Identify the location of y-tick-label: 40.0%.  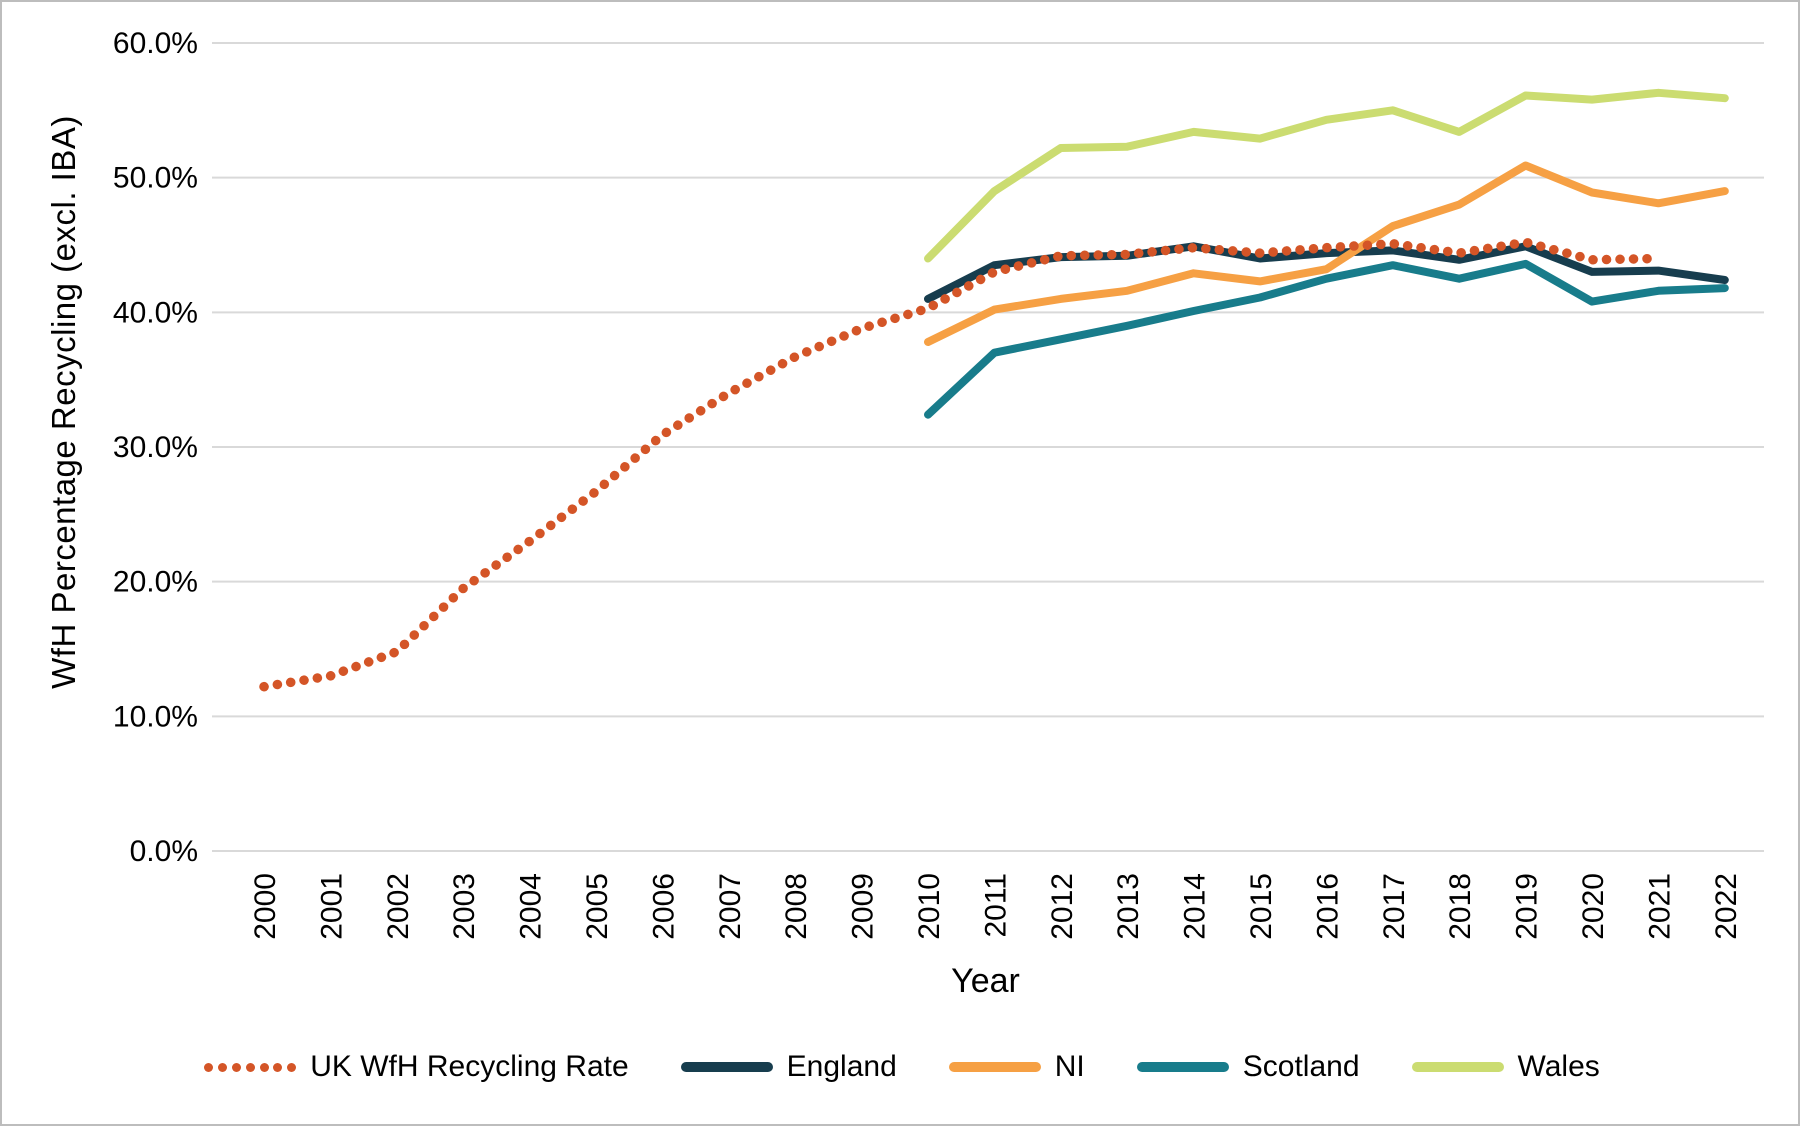
(155, 312).